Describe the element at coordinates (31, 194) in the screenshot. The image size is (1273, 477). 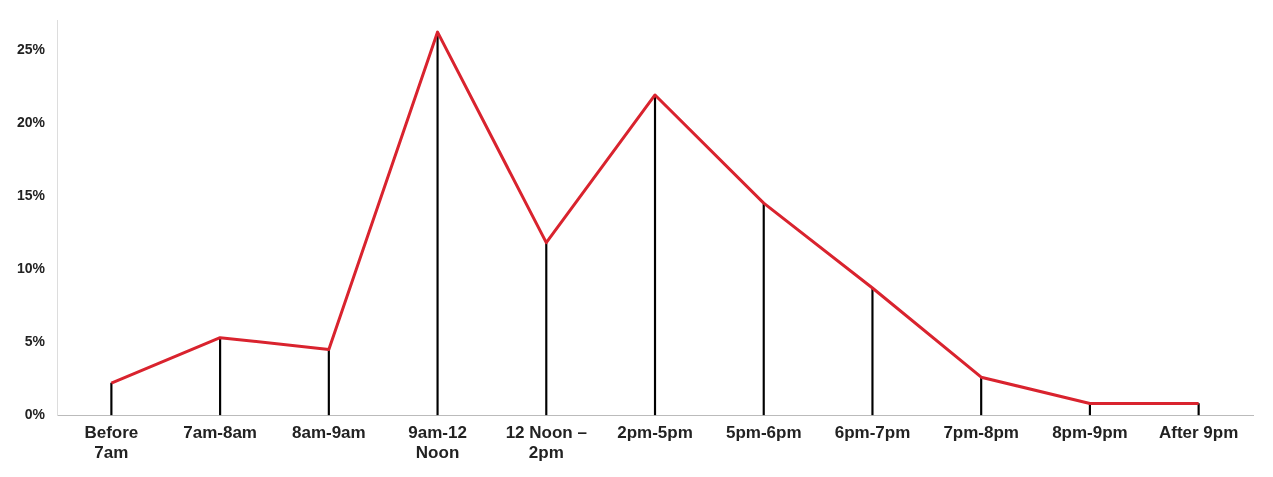
I see `y-tick-label: 15%` at that location.